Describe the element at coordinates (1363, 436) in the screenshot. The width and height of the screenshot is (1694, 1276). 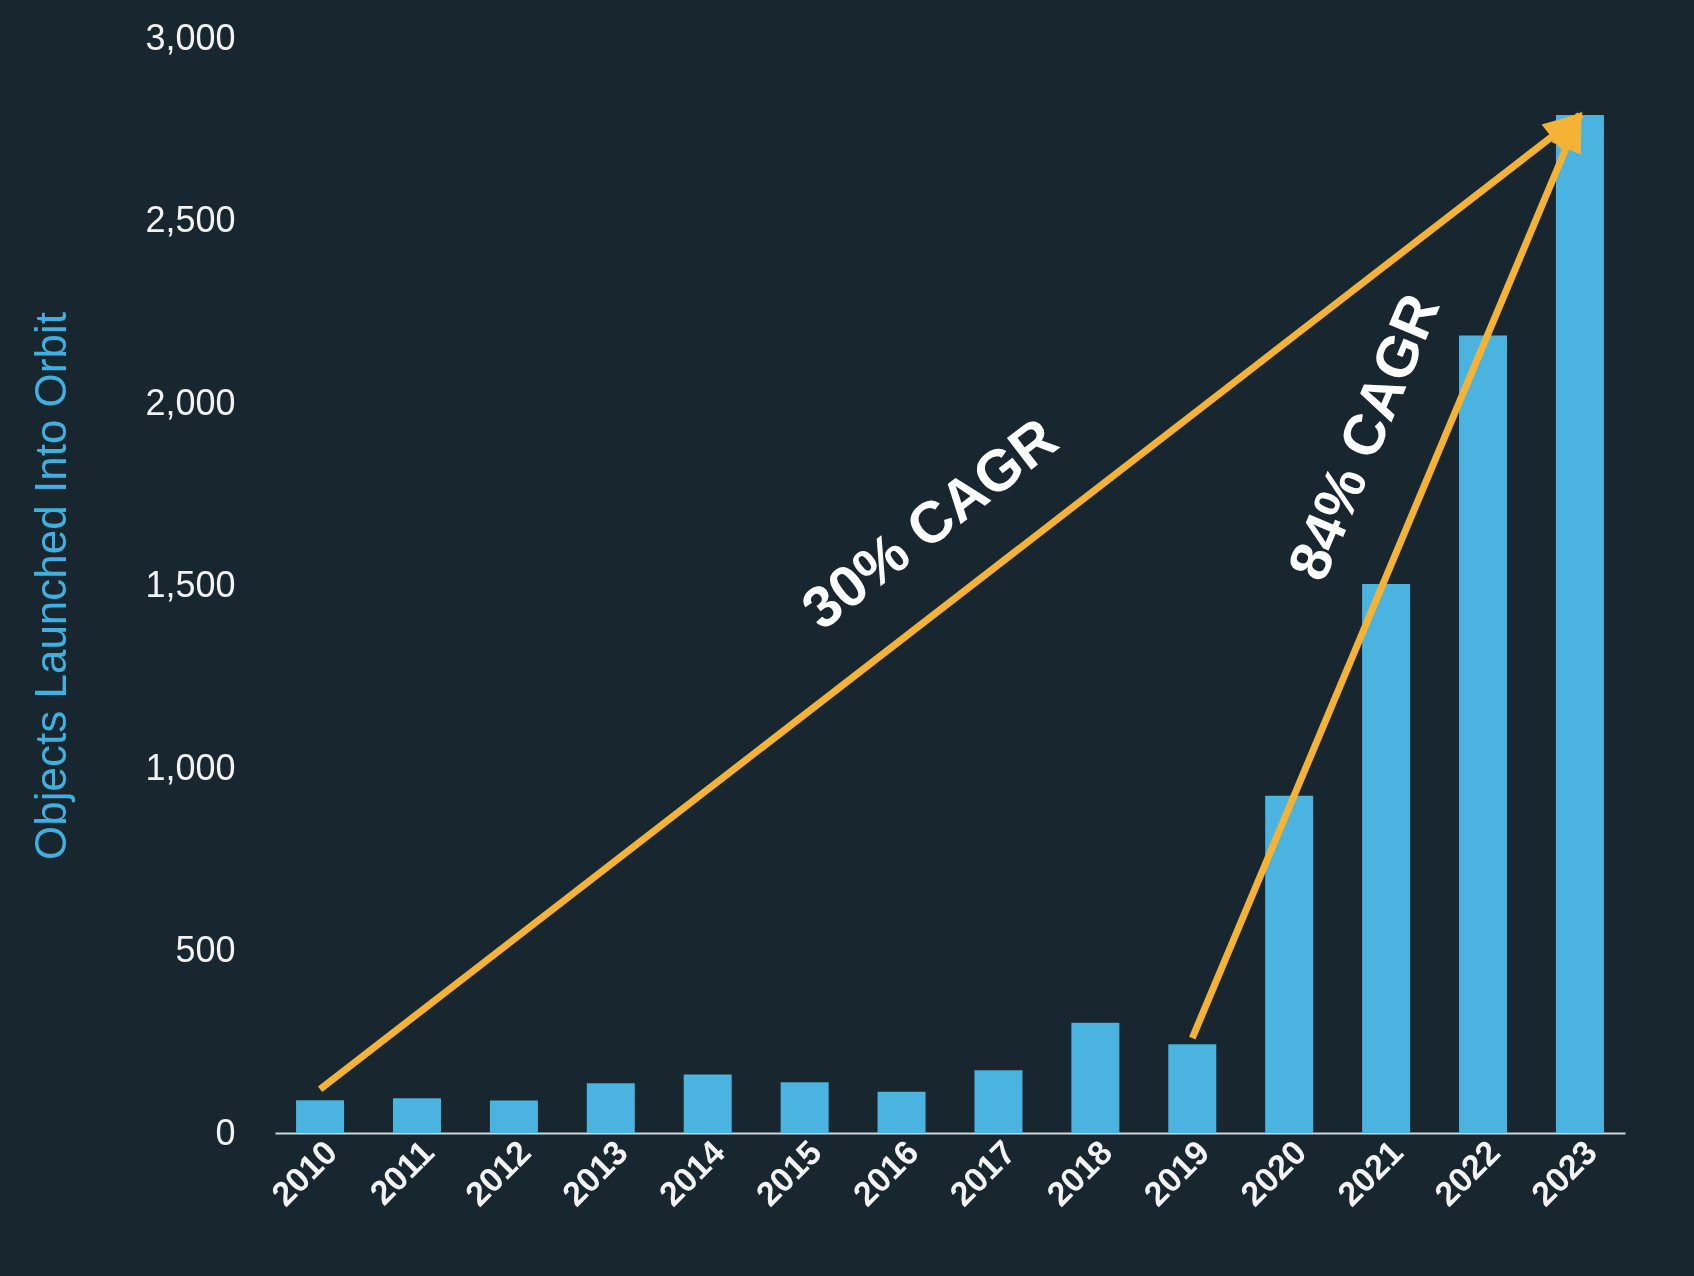
I see `annotation: 84% CAGR` at that location.